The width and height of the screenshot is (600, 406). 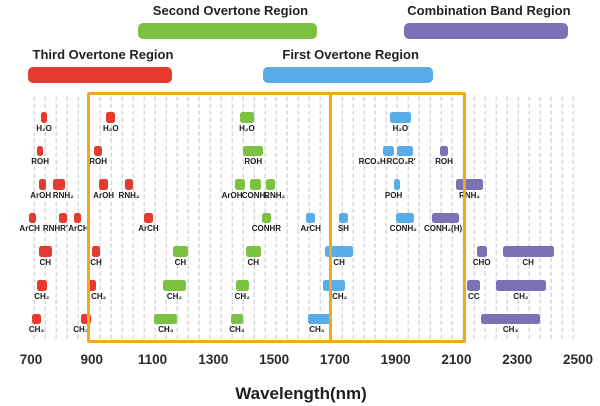 I want to click on band-label: RNHR', so click(x=55, y=229).